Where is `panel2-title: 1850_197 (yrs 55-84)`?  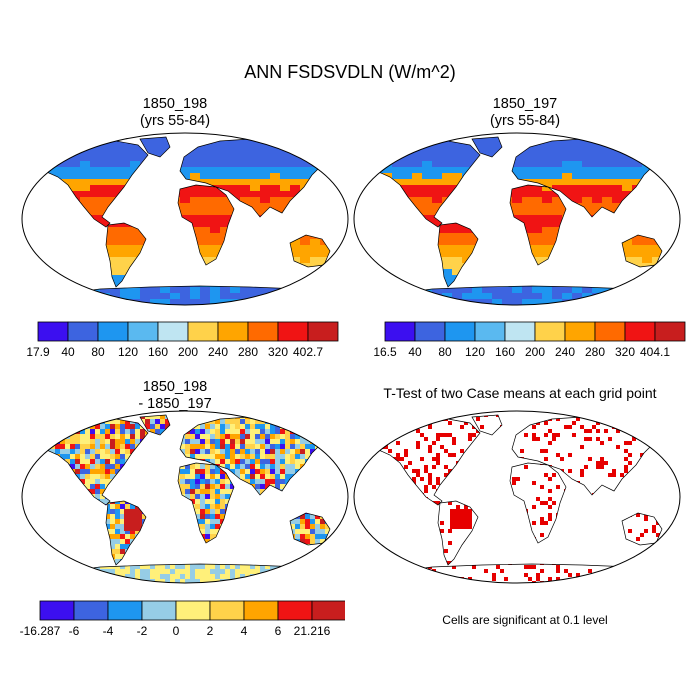
panel2-title: 1850_197 (yrs 55-84) is located at coordinates (525, 113).